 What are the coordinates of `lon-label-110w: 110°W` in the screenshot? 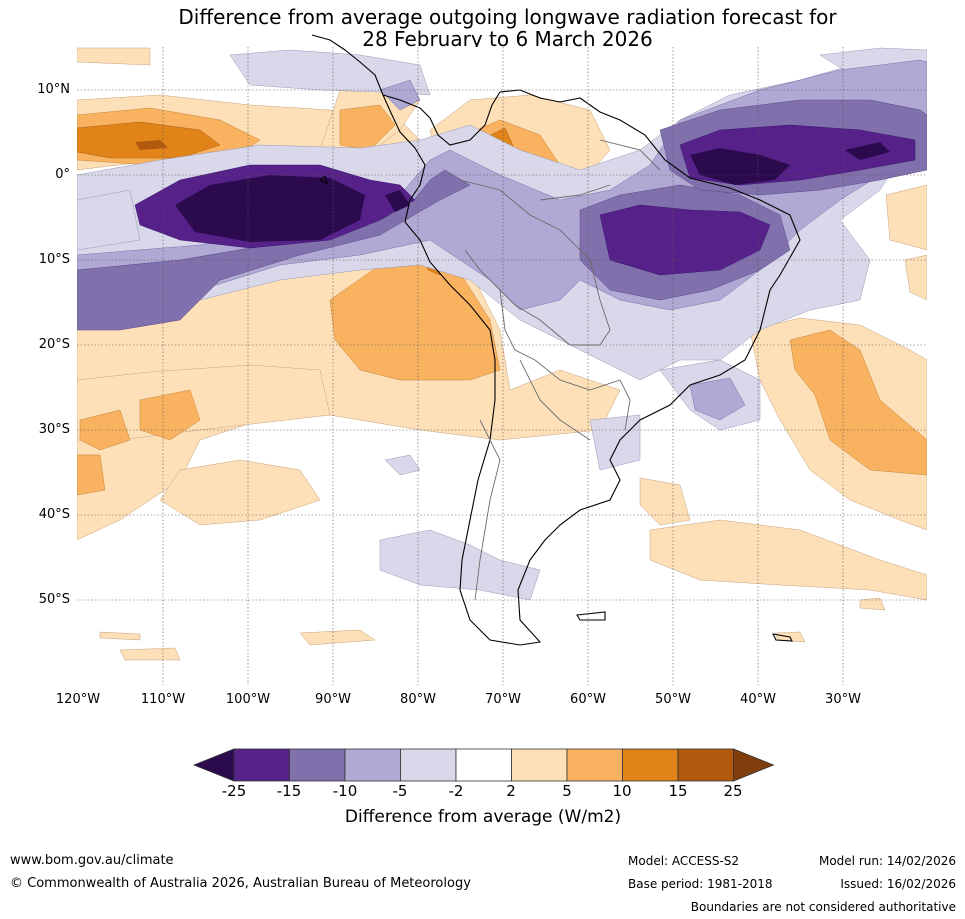 It's located at (163, 699).